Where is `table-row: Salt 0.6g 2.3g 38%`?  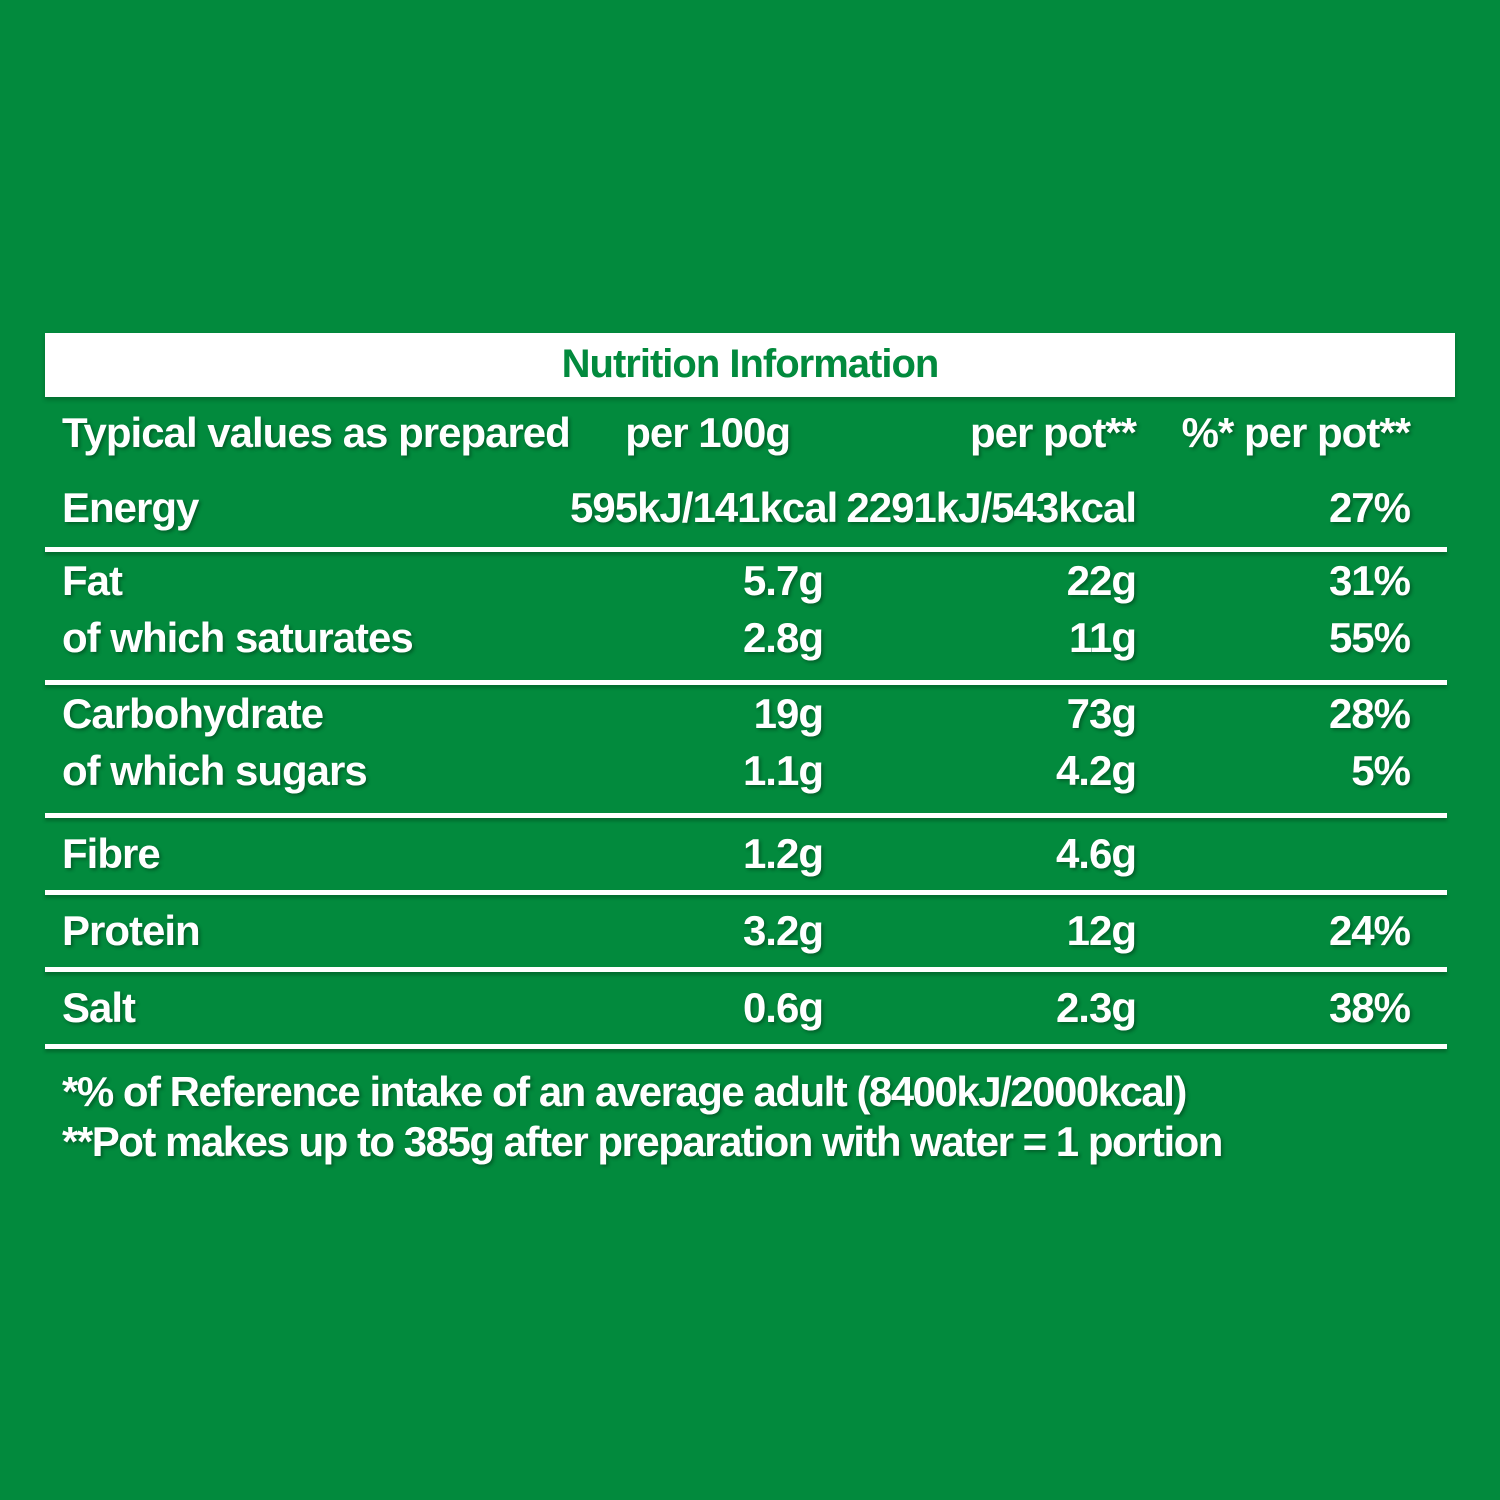 table-row: Salt 0.6g 2.3g 38% is located at coordinates (746, 1008).